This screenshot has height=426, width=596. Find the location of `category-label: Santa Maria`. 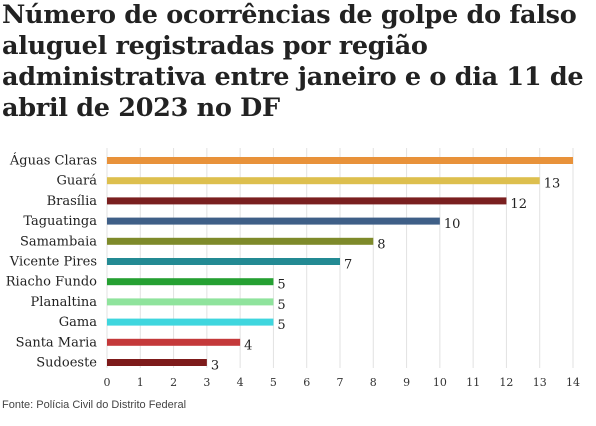

category-label: Santa Maria is located at coordinates (57, 342).